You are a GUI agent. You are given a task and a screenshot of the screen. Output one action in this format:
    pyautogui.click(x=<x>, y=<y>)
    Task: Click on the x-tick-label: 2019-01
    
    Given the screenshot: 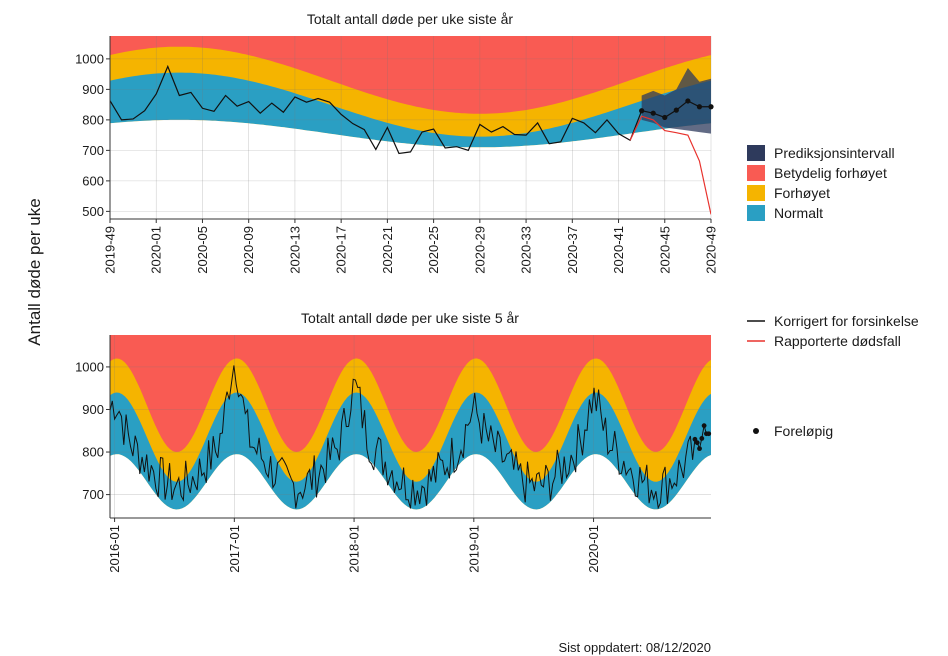 What is the action you would take?
    pyautogui.click(x=473, y=549)
    